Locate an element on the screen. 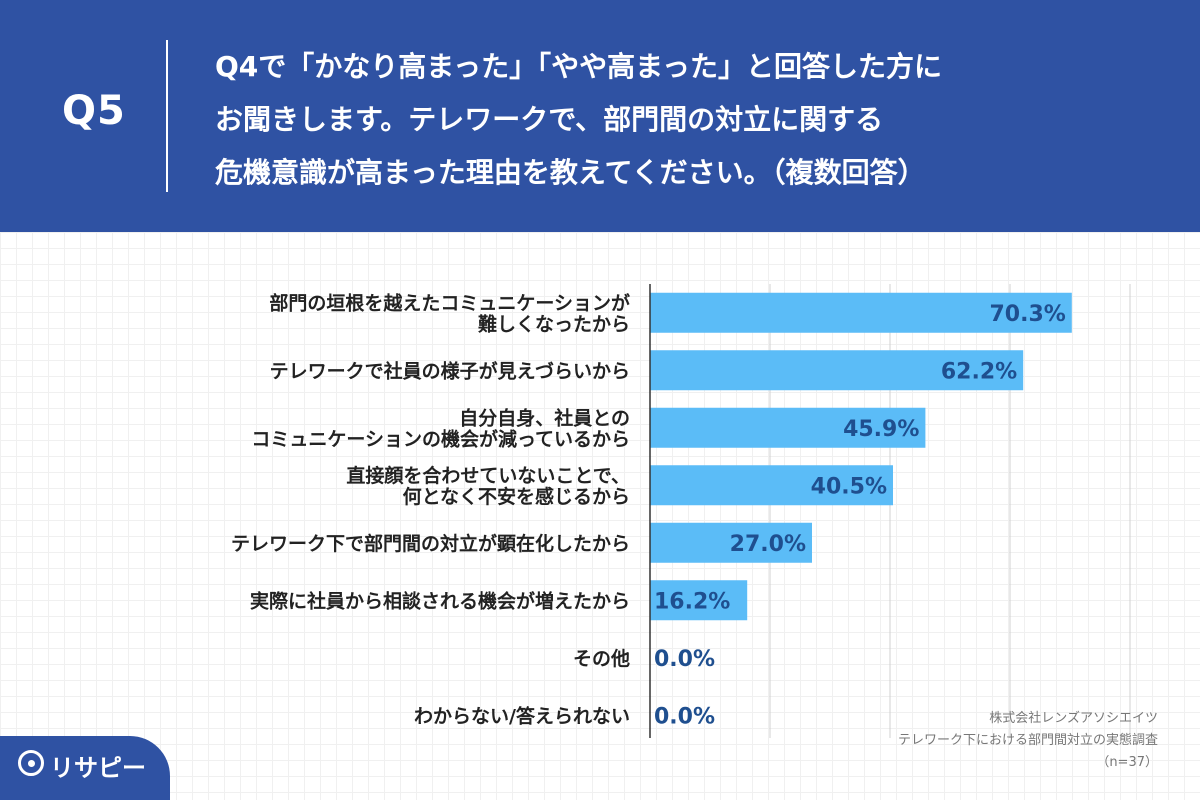  category-label: 自分自身、社員との is located at coordinates (544, 417).